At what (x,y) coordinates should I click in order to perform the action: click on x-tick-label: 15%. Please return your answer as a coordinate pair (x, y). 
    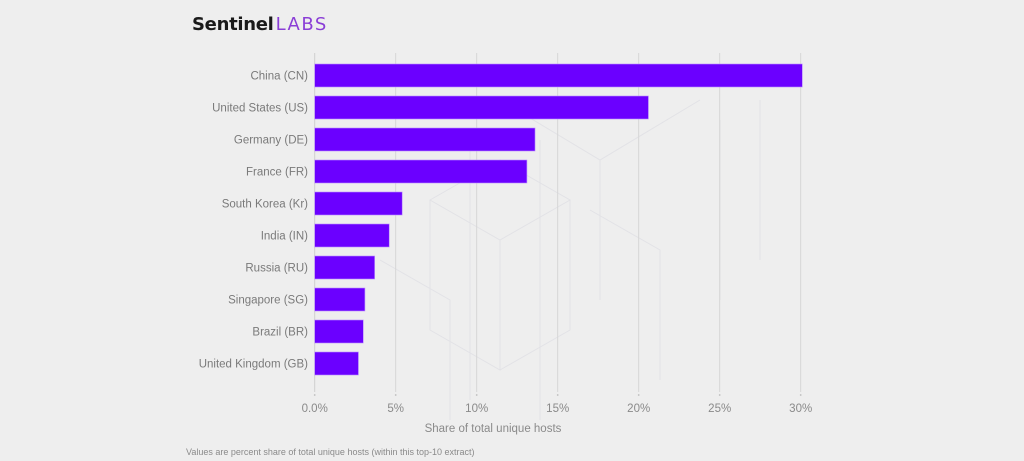
    Looking at the image, I should click on (557, 409).